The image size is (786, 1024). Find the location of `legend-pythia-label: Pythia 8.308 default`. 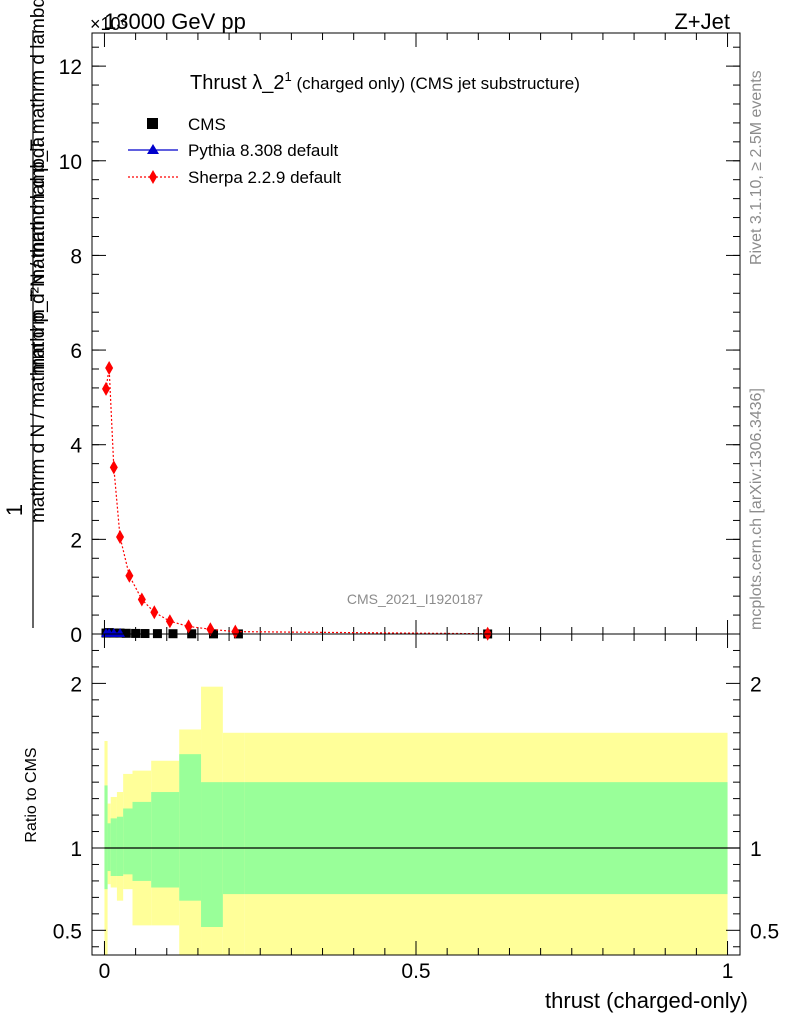

legend-pythia-label: Pythia 8.308 default is located at coordinates (263, 150).